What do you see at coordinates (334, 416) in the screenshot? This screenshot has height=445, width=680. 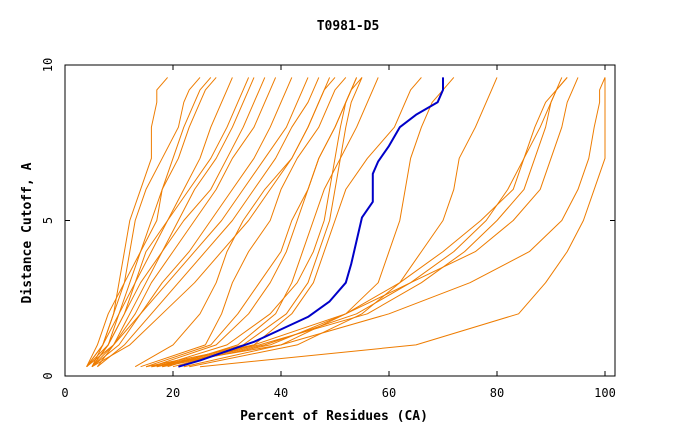 I see `x-axis-label: Percent of Residues (CA)` at bounding box center [334, 416].